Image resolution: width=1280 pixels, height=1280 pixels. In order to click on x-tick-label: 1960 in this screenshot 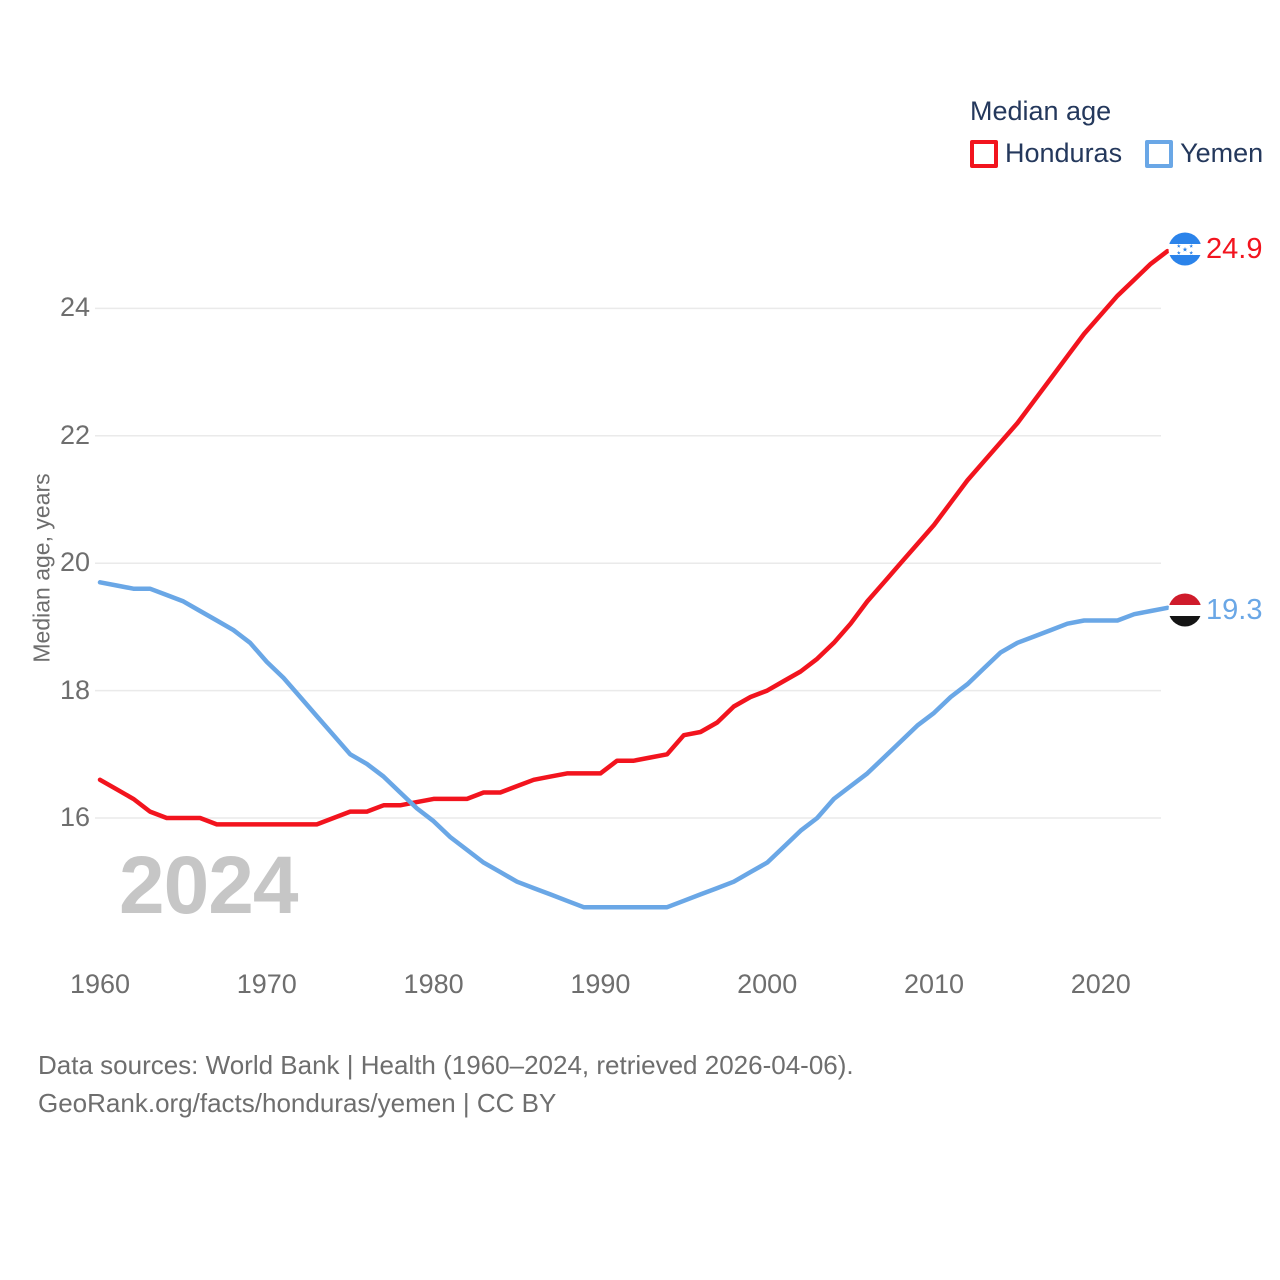, I will do `click(100, 984)`.